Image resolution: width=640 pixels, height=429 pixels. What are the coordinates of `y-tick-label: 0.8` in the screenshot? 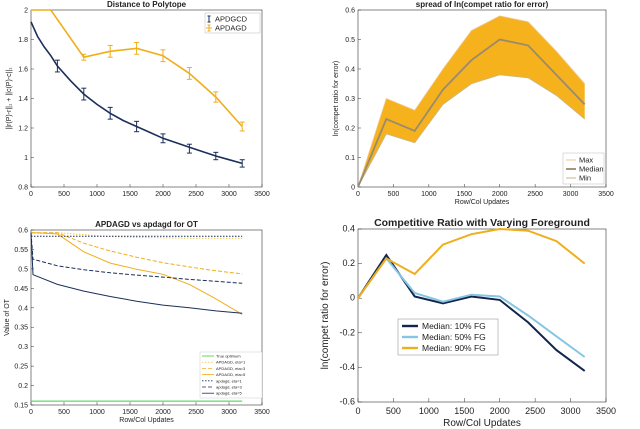 It's located at (23, 188).